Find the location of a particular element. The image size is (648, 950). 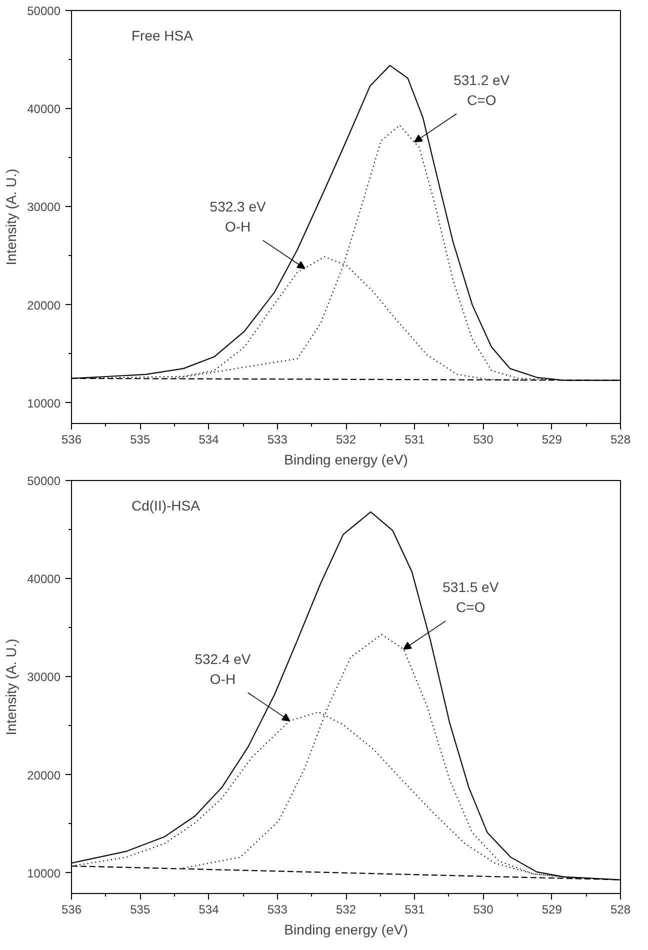

text: Cd(II)-HSA is located at coordinates (166, 506).